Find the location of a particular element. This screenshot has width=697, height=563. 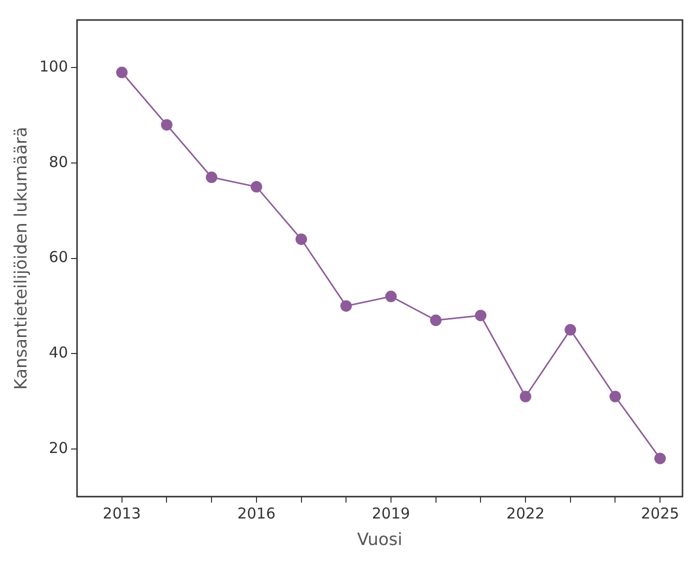

x-tick-label: 2013 is located at coordinates (121, 513).